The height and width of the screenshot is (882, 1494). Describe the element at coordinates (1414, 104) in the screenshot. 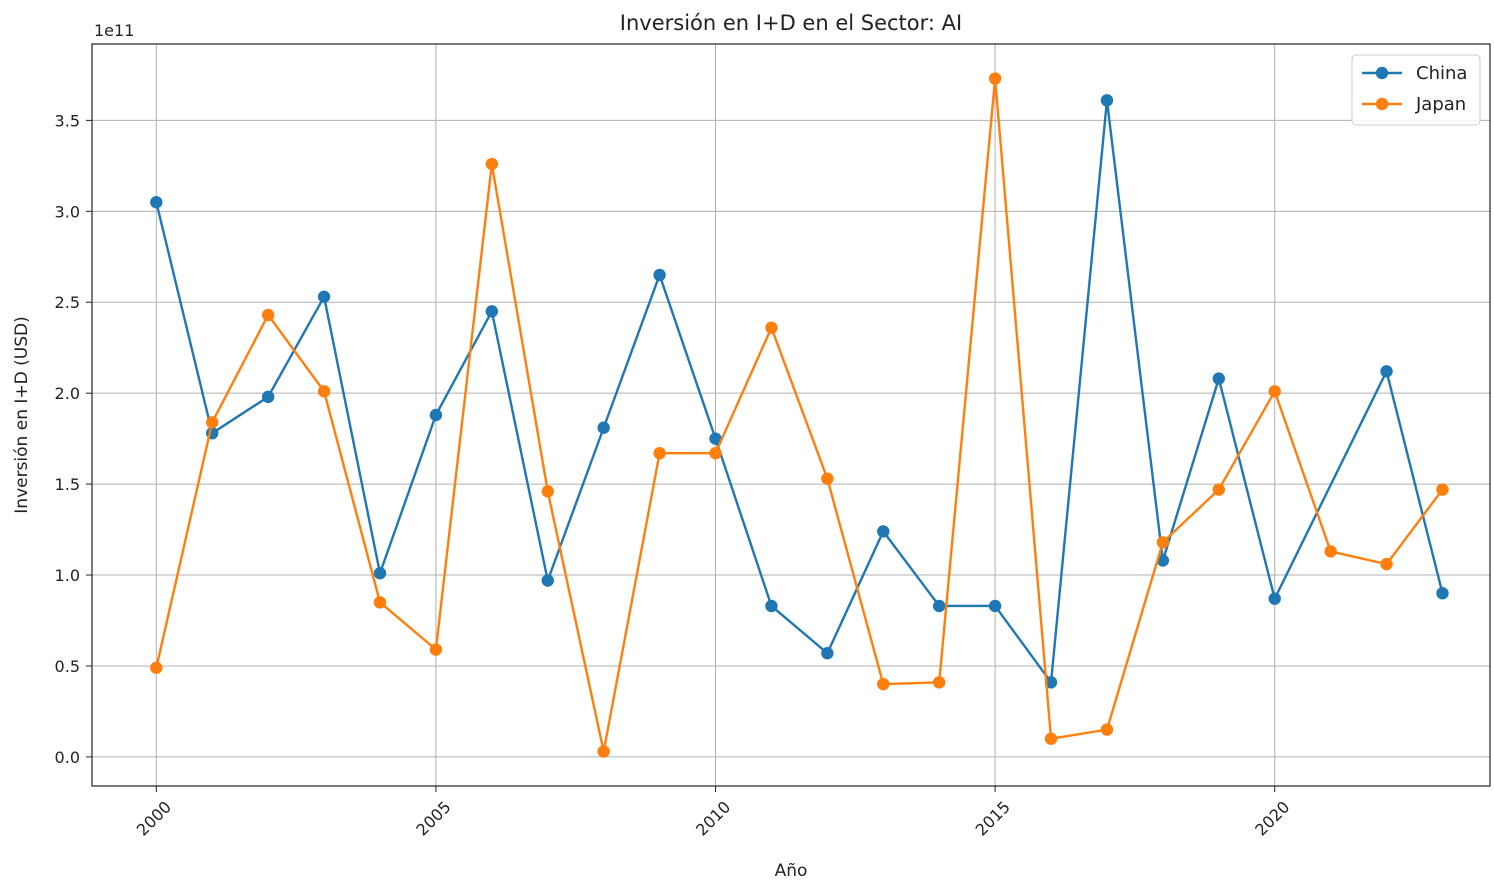

I see `legend-item-japan: Japan` at that location.